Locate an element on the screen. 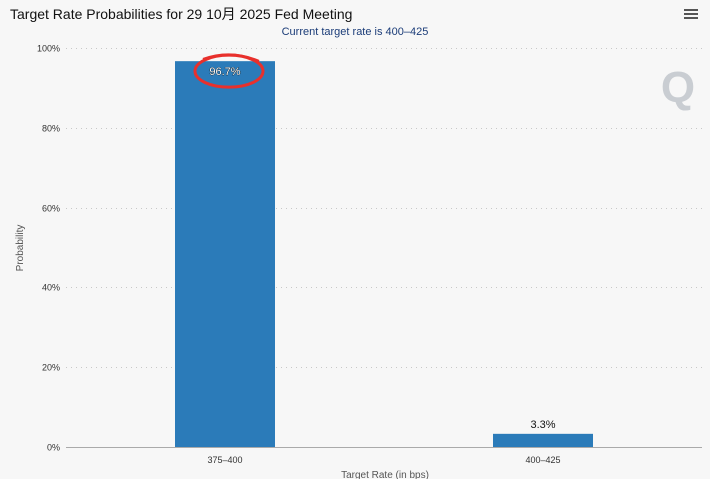  y-axis-ticks: 0% 20% 40% 60% 80% 100% is located at coordinates (48, 248).